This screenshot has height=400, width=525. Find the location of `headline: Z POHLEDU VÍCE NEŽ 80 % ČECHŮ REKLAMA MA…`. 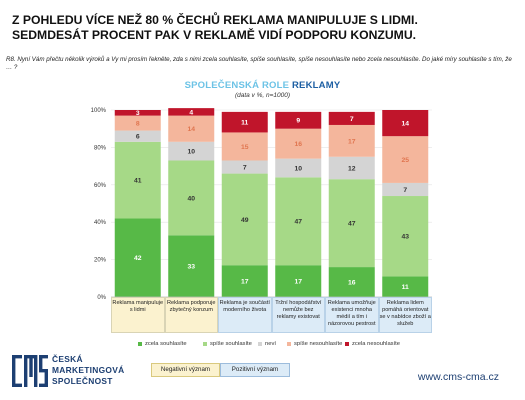

headline: Z POHLEDU VÍCE NEŽ 80 % ČECHŮ REKLAMA MA… is located at coordinates (262, 28).